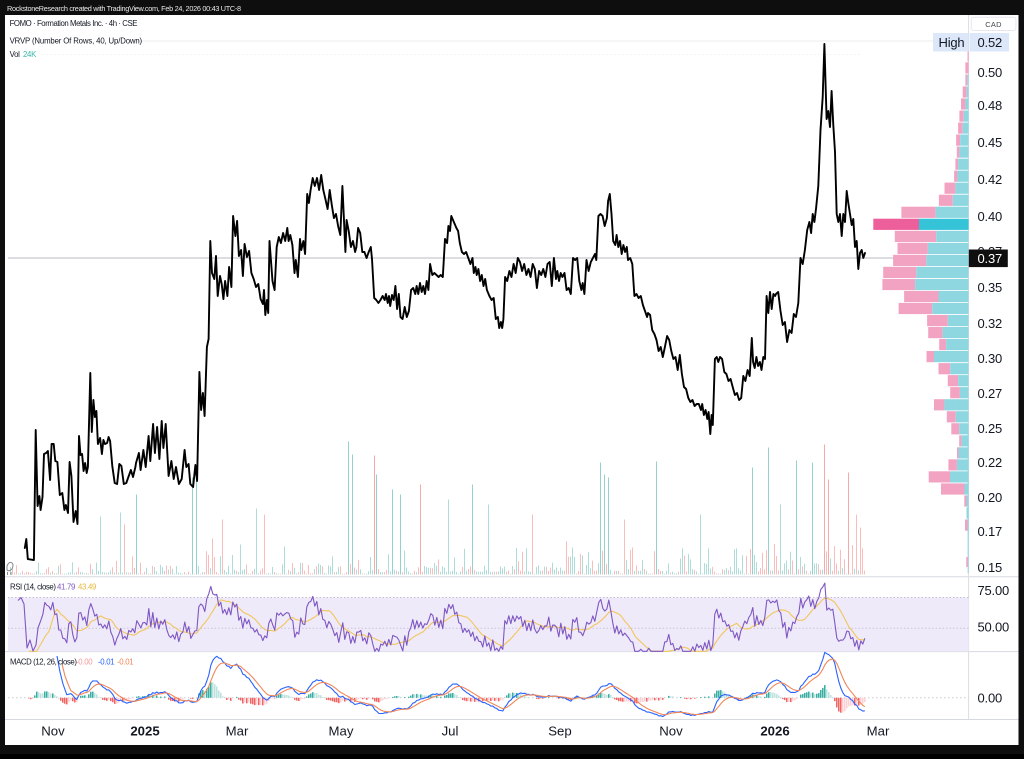 The height and width of the screenshot is (759, 1024). What do you see at coordinates (990, 72) in the screenshot?
I see `svg-text: 0.50` at bounding box center [990, 72].